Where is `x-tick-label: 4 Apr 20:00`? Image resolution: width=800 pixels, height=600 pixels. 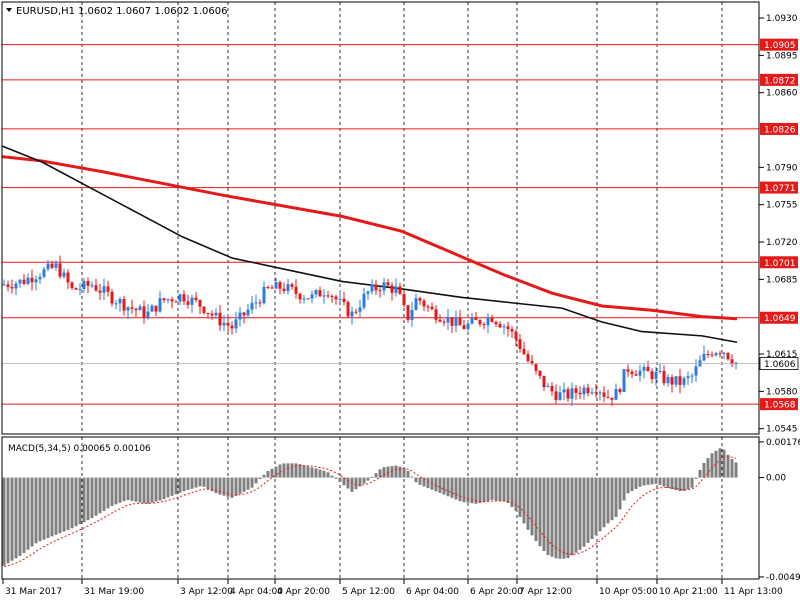
x-tick-label: 4 Apr 20:00 is located at coordinates (303, 592).